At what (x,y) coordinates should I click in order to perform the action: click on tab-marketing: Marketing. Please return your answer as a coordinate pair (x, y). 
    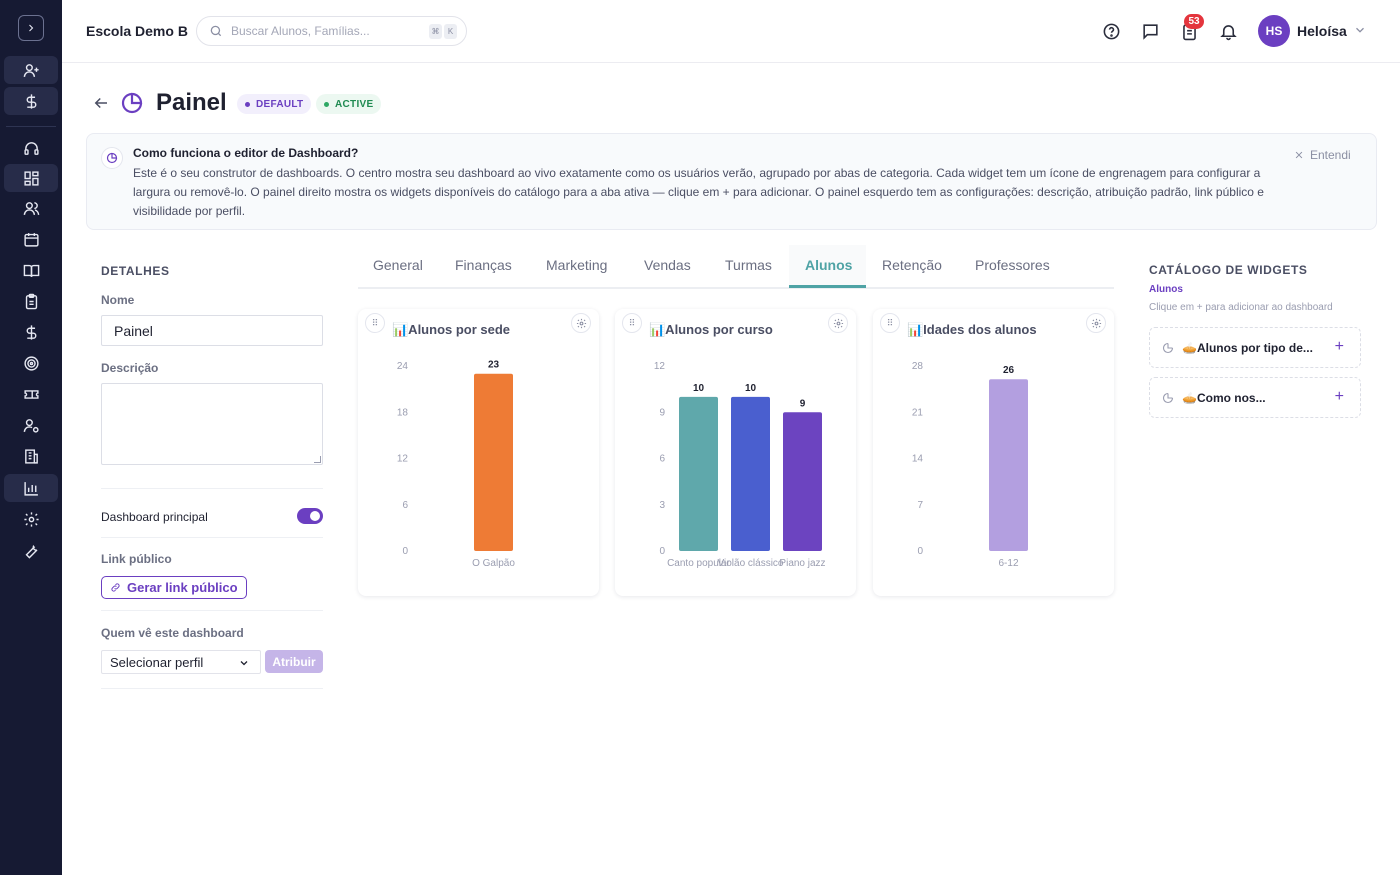
    Looking at the image, I should click on (577, 265).